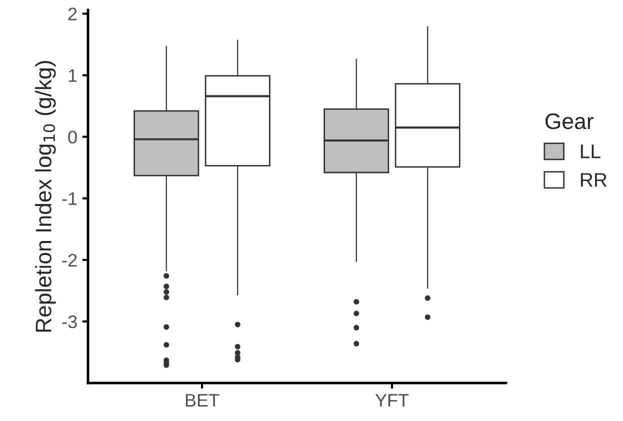 This screenshot has height=421, width=623. I want to click on x-tick-label: YFT, so click(392, 400).